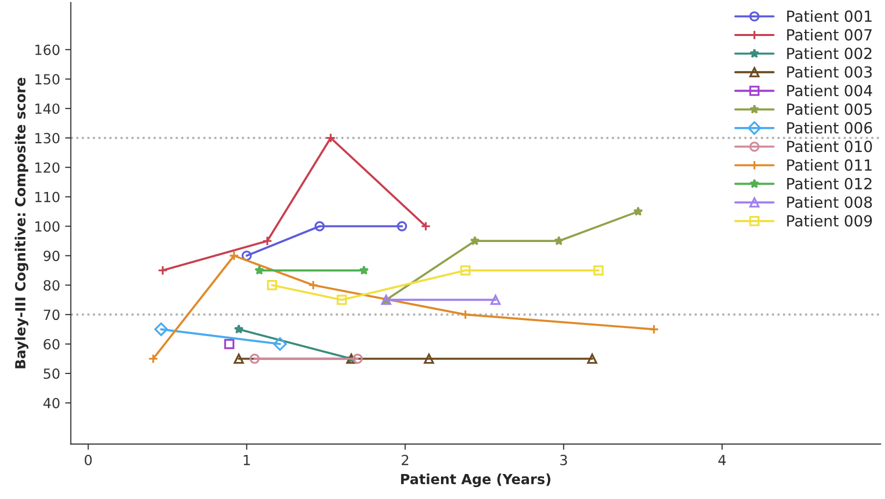  What do you see at coordinates (47, 167) in the screenshot?
I see `y-tick-label: 120` at bounding box center [47, 167].